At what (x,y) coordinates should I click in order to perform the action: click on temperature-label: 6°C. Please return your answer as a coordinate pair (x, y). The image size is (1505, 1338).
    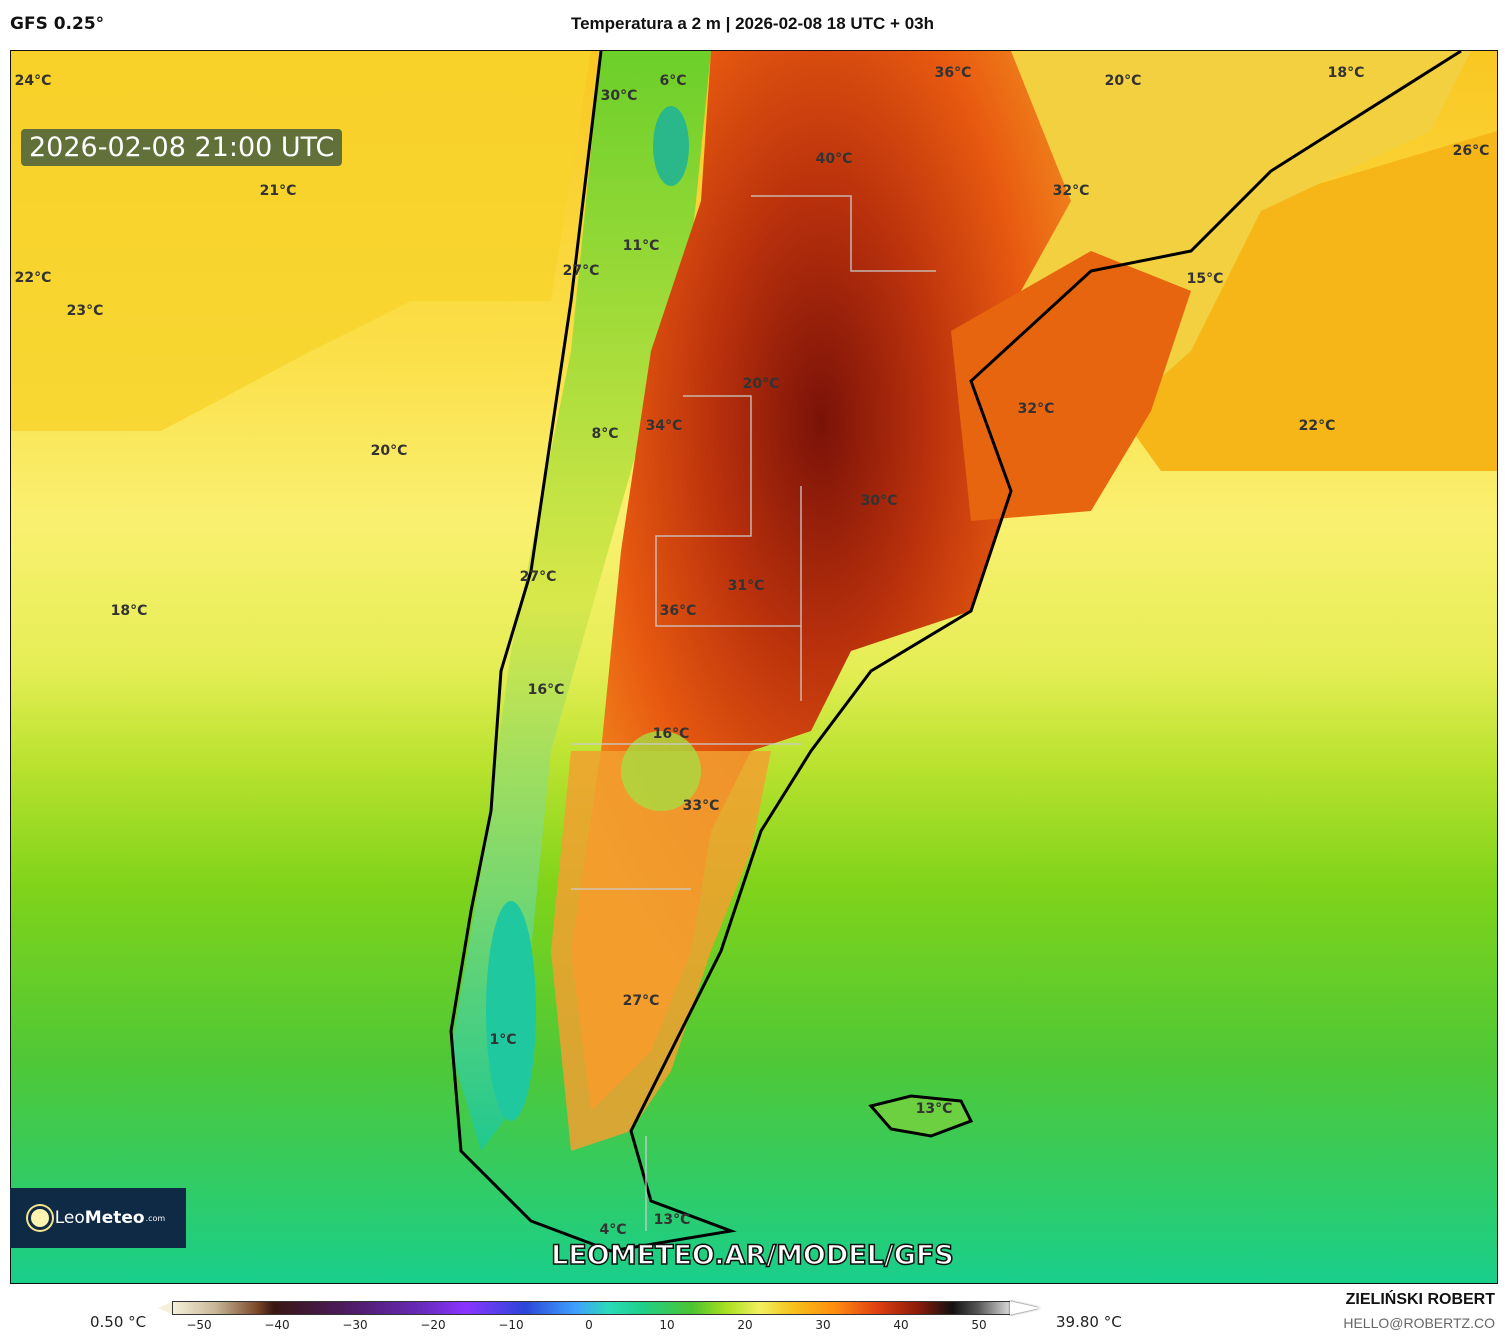
    Looking at the image, I should click on (673, 81).